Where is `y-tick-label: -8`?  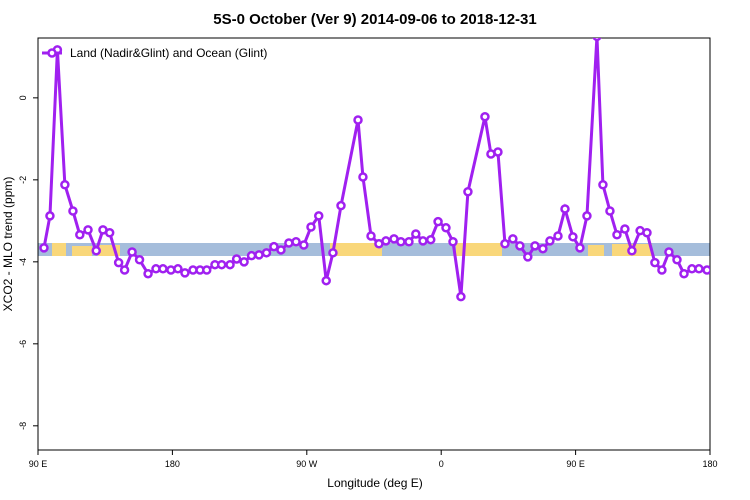 y-tick-label: -8 is located at coordinates (23, 426).